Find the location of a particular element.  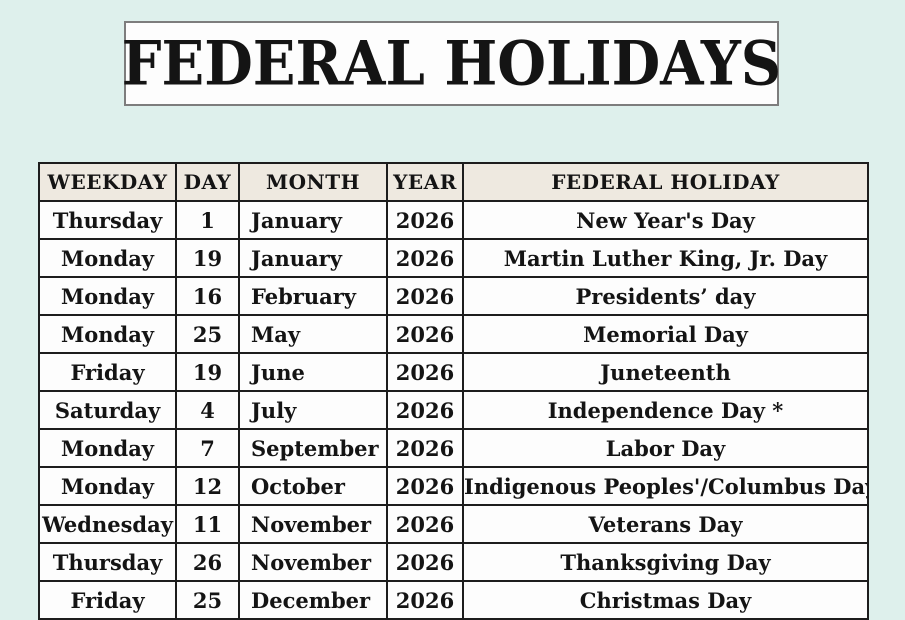

cell-weekday: Saturday is located at coordinates (107, 410).